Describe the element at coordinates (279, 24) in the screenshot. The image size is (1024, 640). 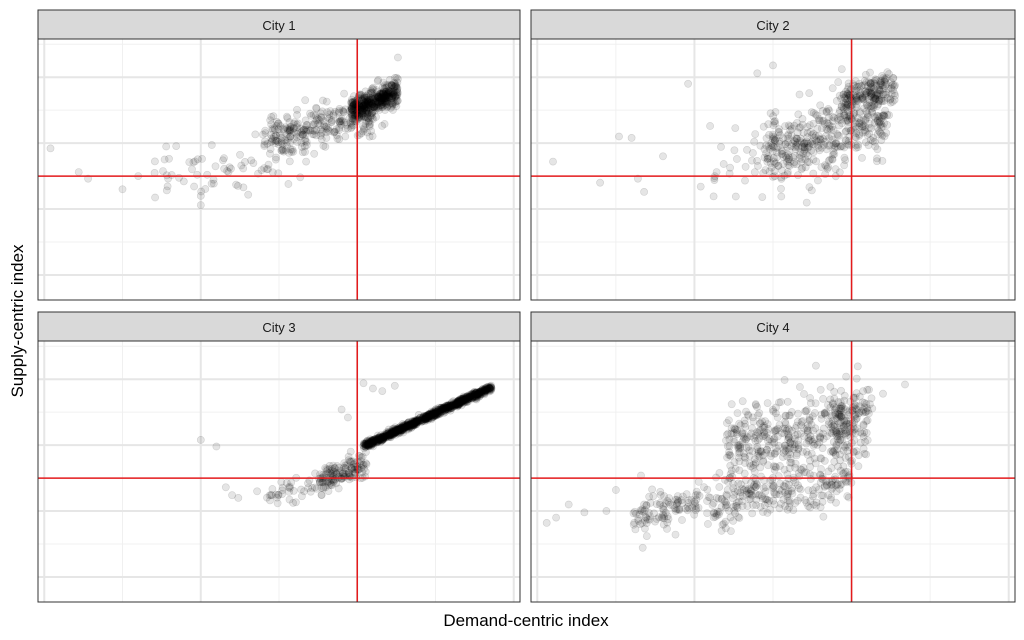
I see `facet-strip` at that location.